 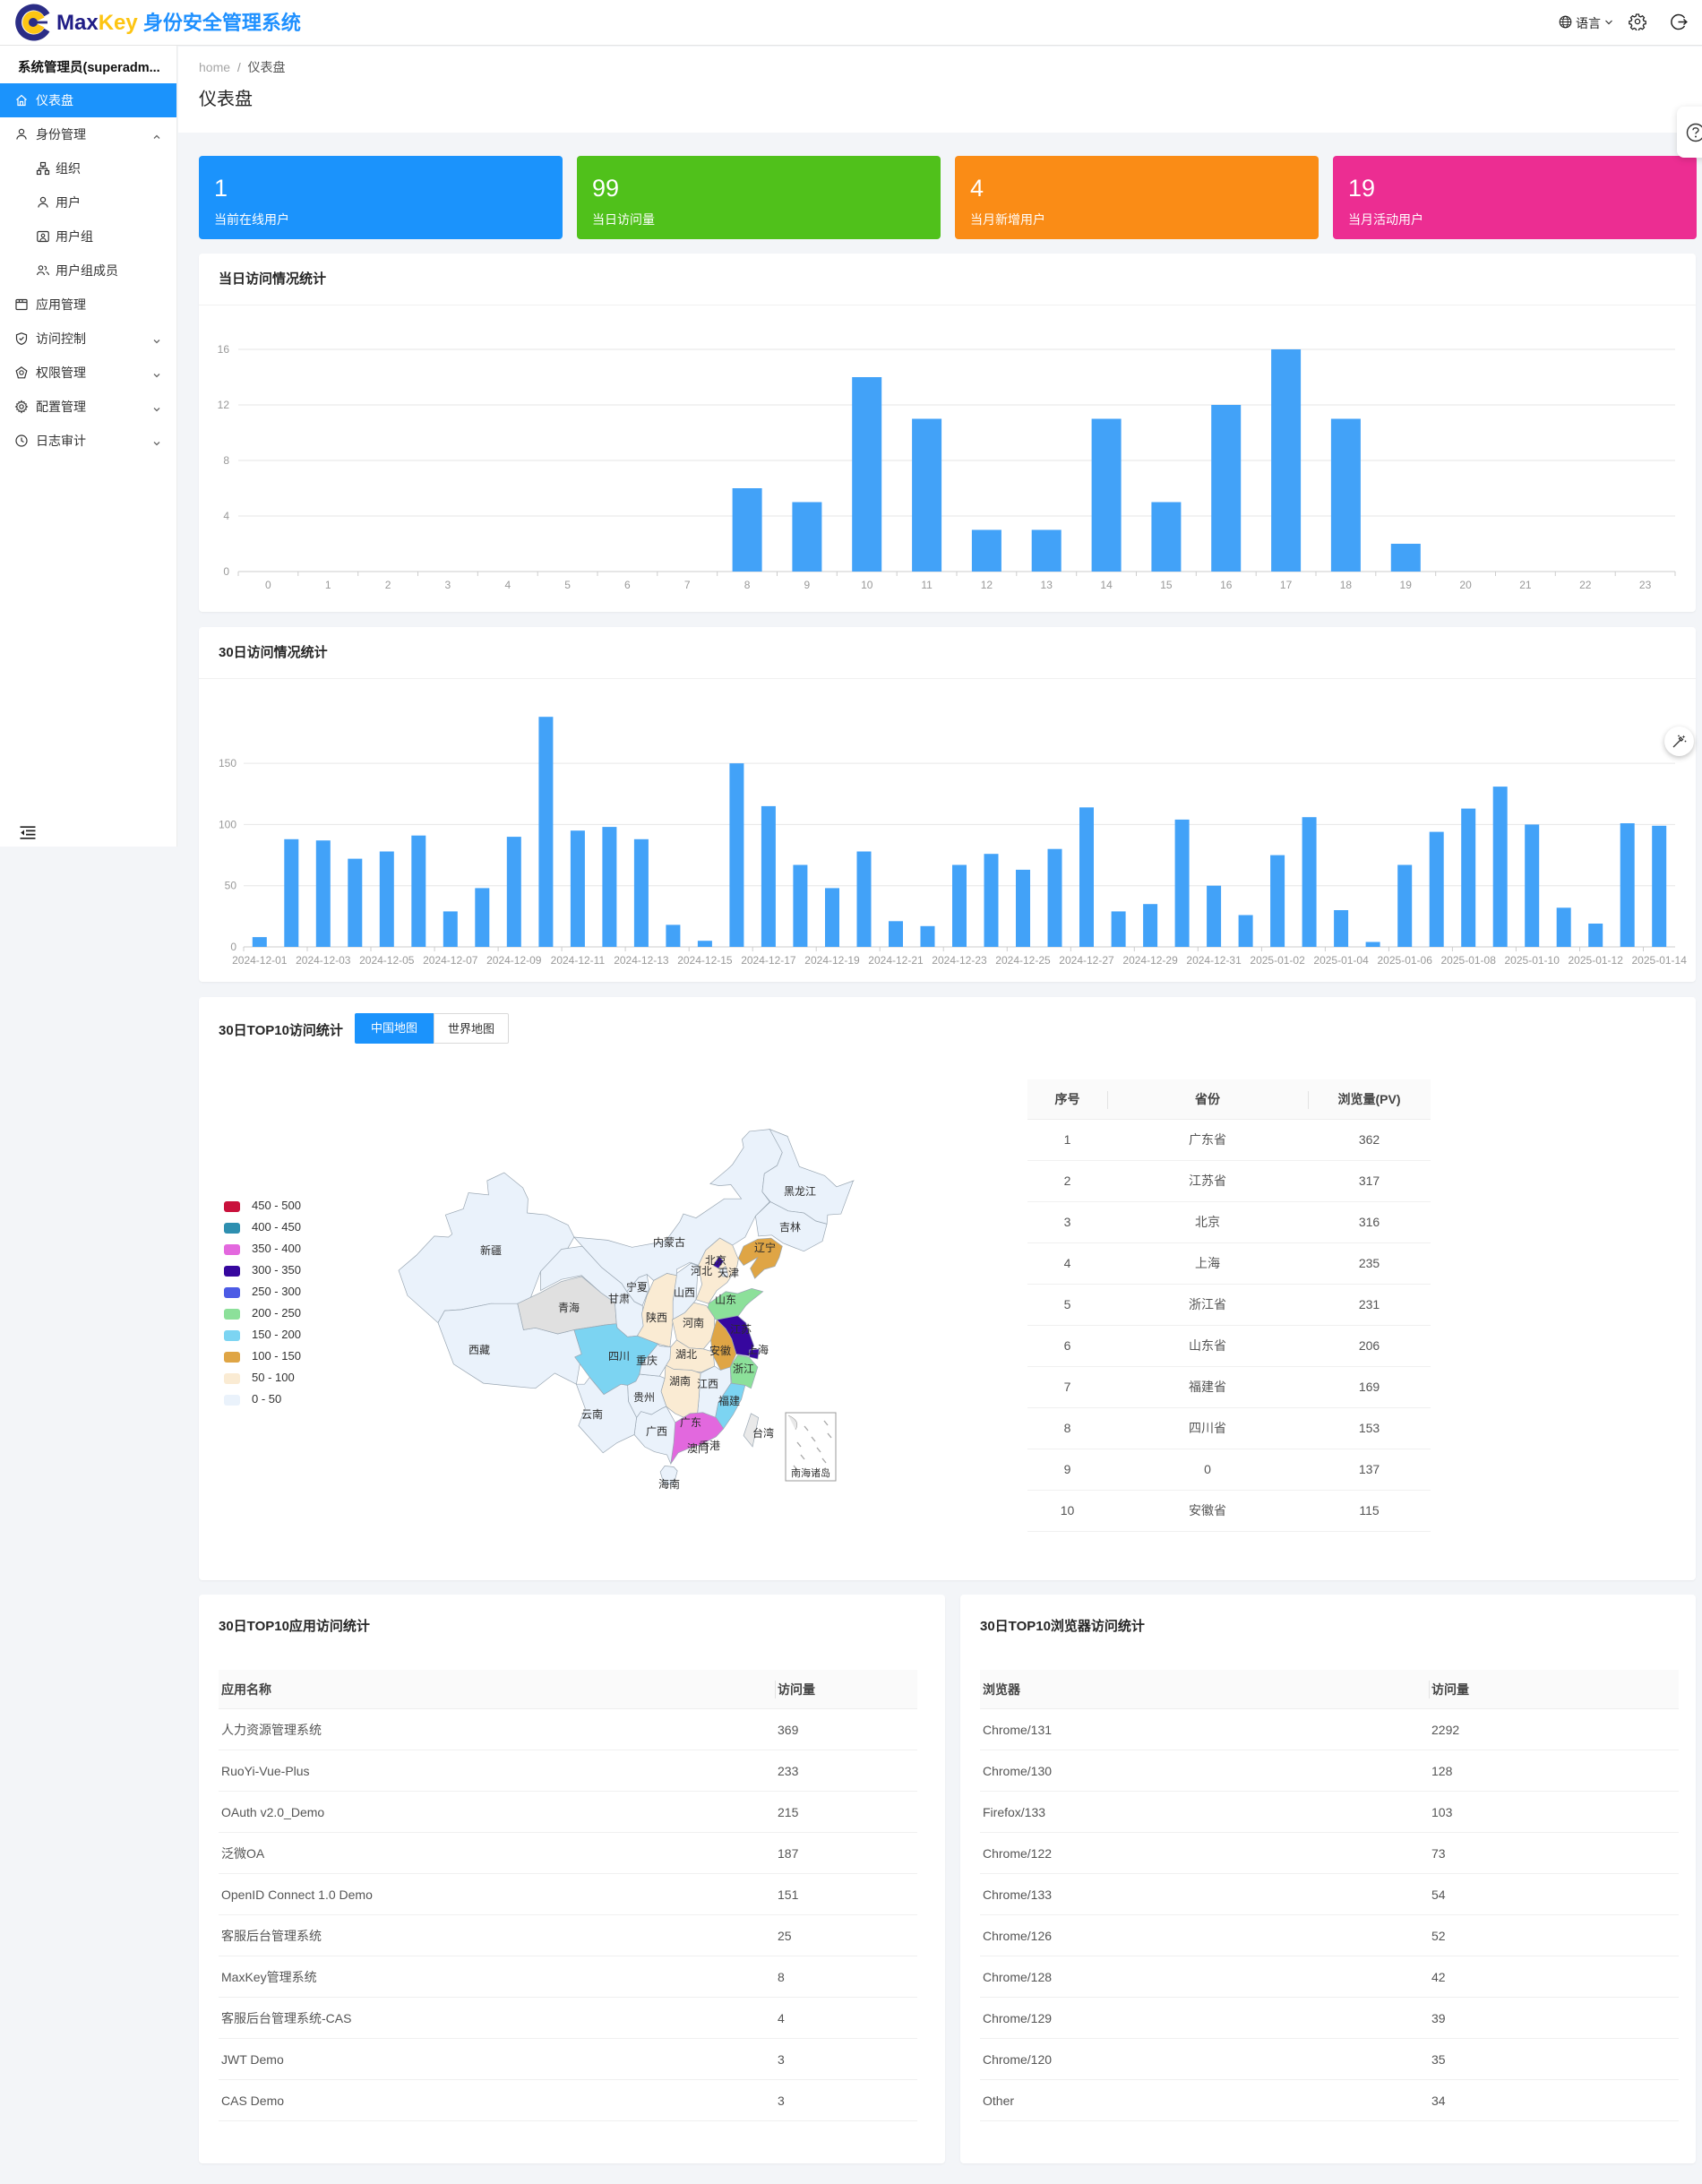 I want to click on svg-text: 2024-12-11, so click(x=579, y=960).